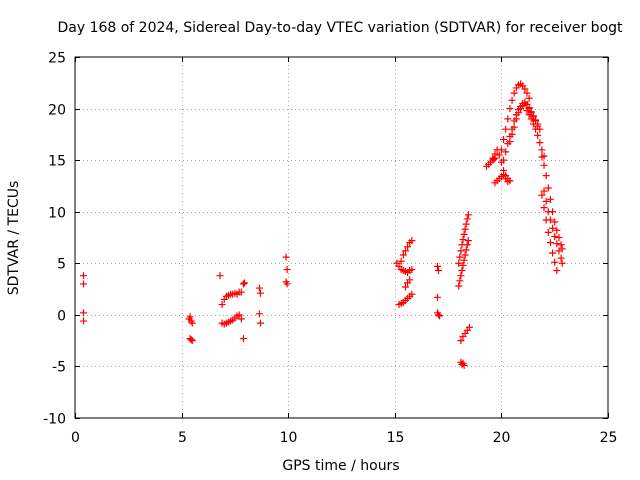 The height and width of the screenshot is (480, 640). I want to click on series-sat-f, so click(231, 298).